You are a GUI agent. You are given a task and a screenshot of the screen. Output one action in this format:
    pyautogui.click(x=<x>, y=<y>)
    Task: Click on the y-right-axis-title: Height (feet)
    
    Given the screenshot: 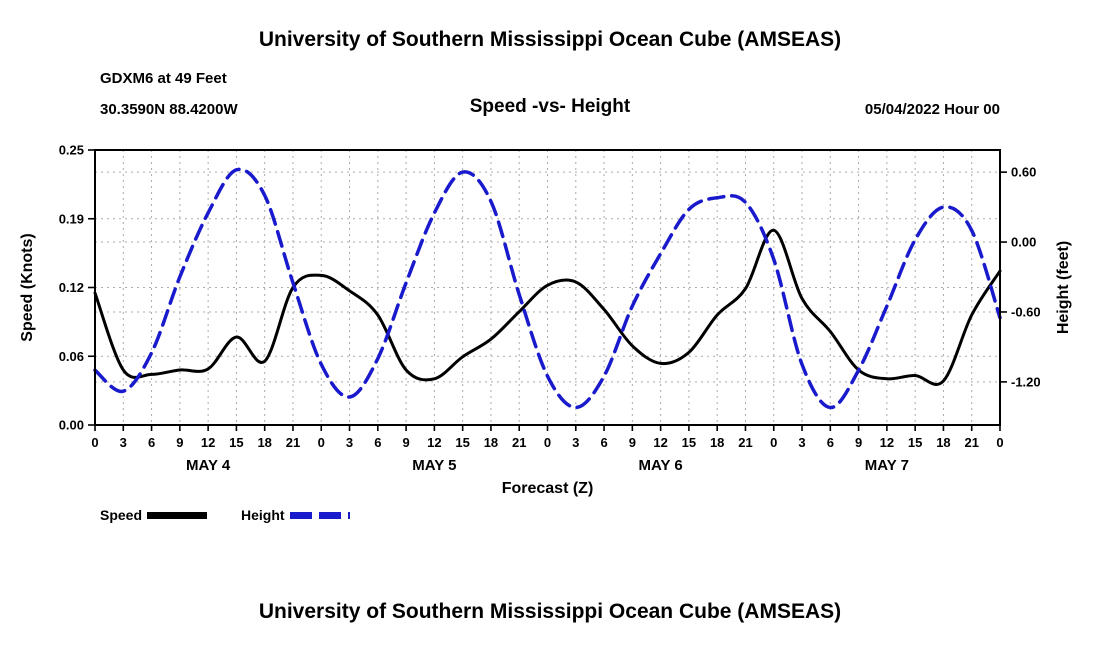 What is the action you would take?
    pyautogui.click(x=1063, y=287)
    